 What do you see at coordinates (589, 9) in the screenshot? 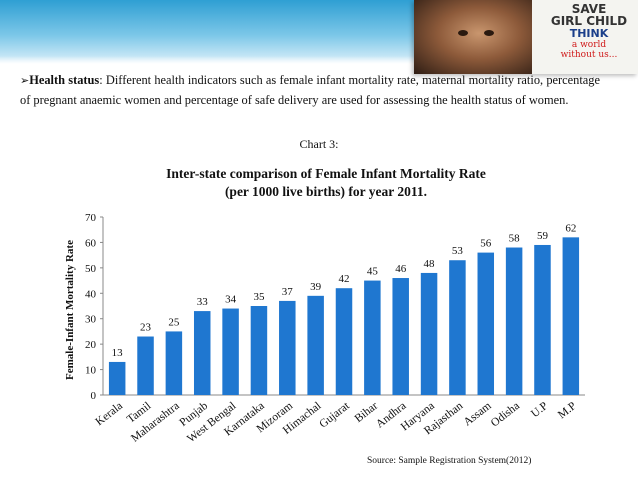
I see `poster-line-save: SAVE` at bounding box center [589, 9].